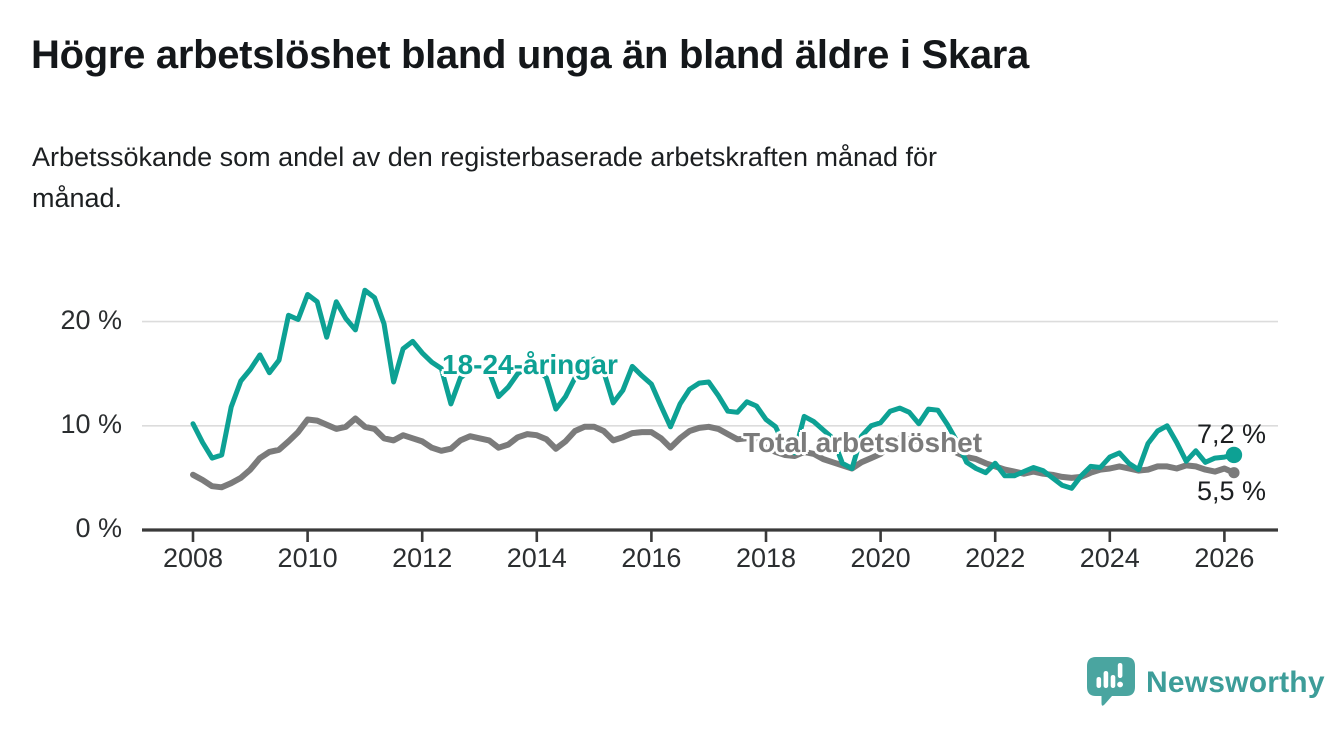 The width and height of the screenshot is (1340, 734). What do you see at coordinates (1109, 558) in the screenshot?
I see `x-axis-label: 2024` at bounding box center [1109, 558].